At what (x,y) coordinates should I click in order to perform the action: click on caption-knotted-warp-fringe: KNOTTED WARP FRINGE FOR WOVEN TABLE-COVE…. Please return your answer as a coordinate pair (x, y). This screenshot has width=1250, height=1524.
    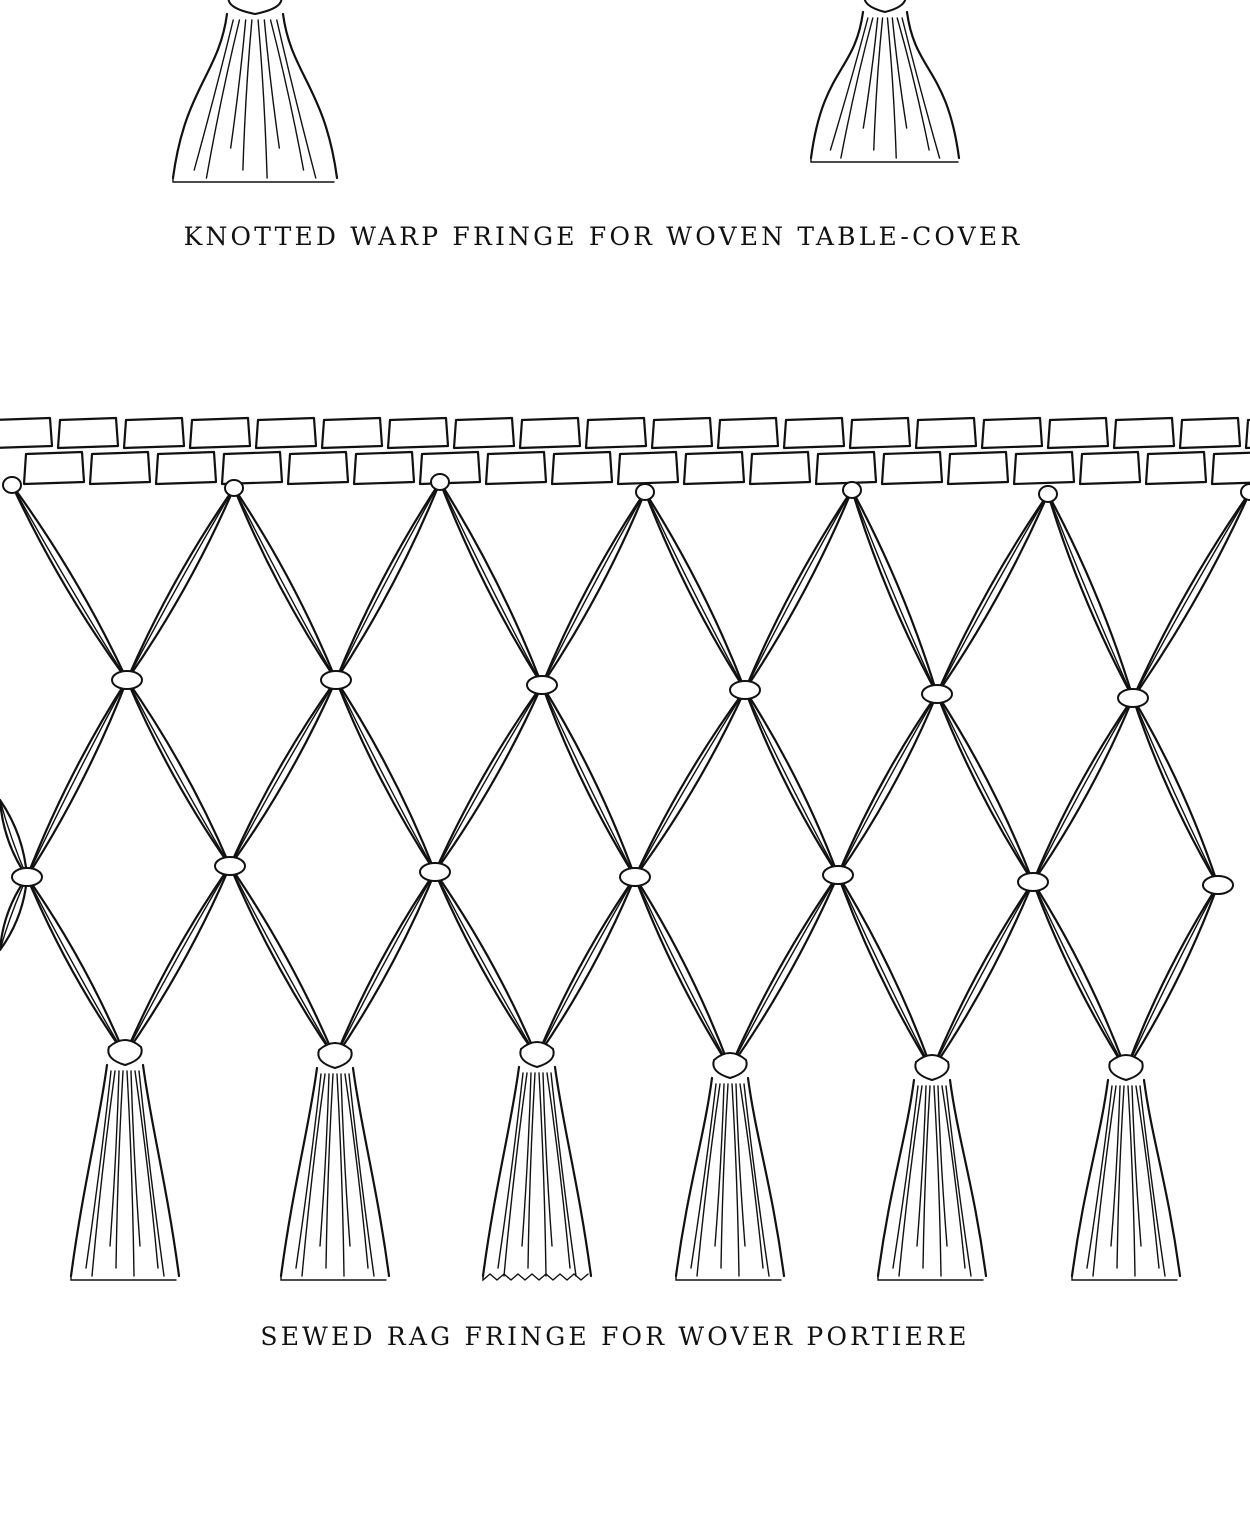
    Looking at the image, I should click on (603, 236).